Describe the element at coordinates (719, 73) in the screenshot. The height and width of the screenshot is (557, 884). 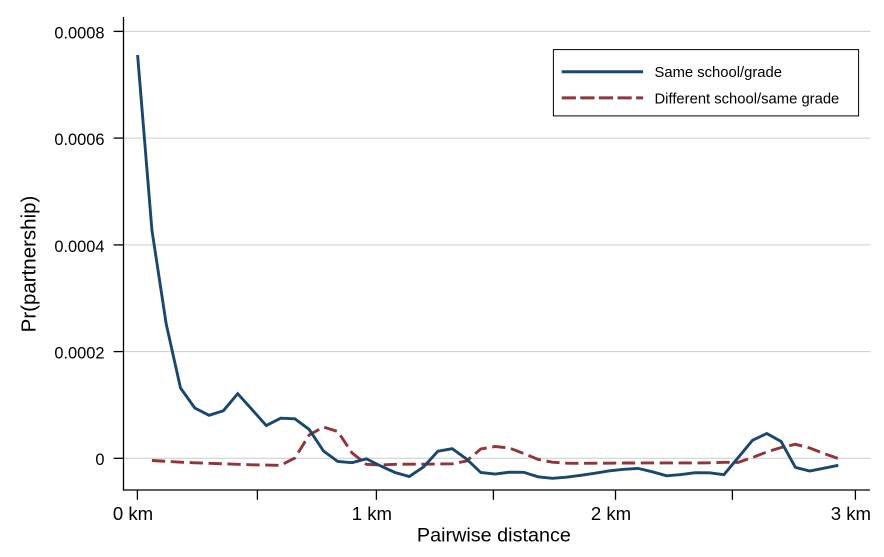
I see `svg-text: Same school/grade` at that location.